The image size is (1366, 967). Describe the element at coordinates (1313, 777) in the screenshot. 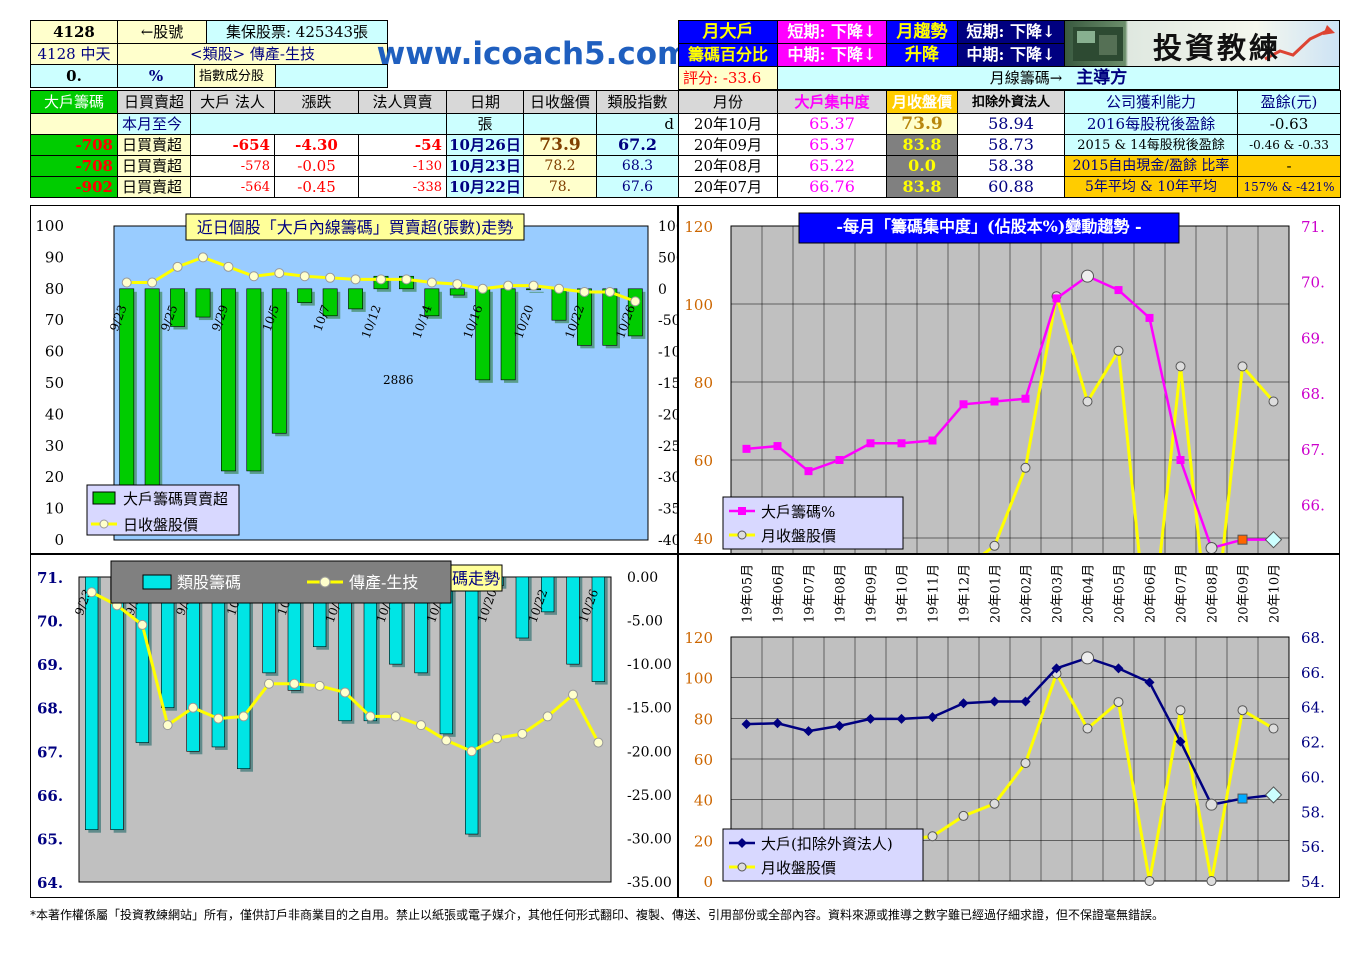

I see `right-tick-label: 60.` at that location.